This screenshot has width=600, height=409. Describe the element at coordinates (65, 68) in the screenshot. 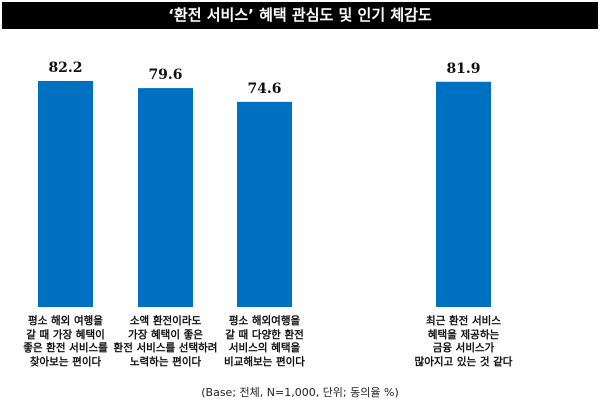

I see `value-label-1: 82.2` at that location.